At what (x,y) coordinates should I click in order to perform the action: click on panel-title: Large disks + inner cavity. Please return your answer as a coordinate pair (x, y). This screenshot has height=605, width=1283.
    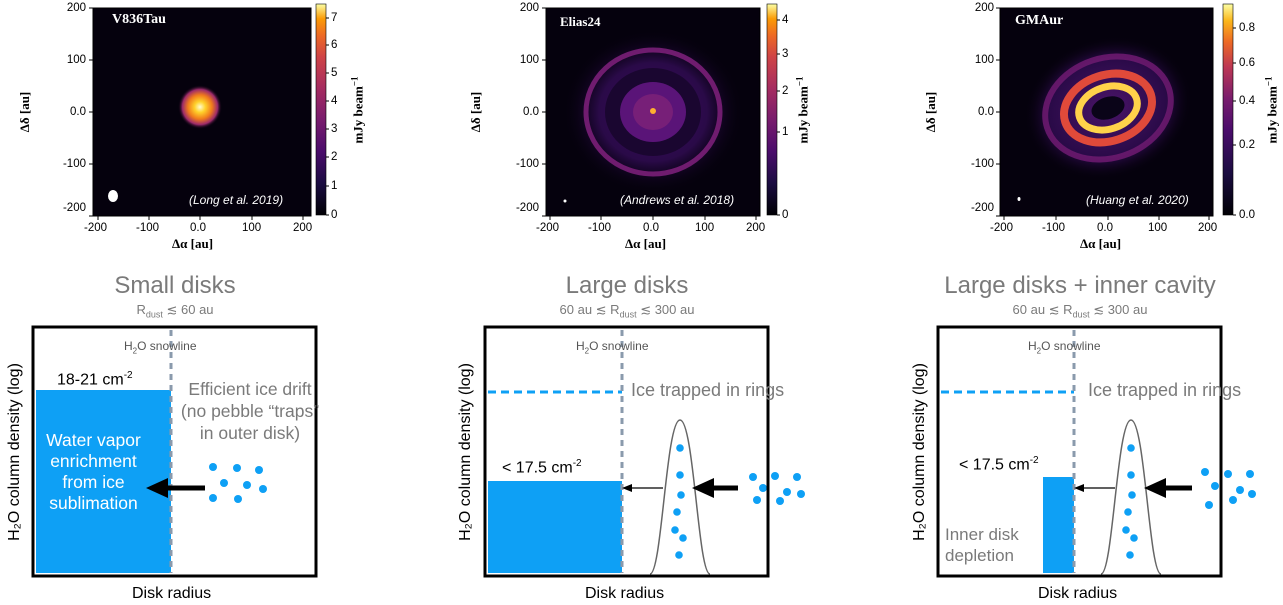
    Looking at the image, I should click on (1080, 285).